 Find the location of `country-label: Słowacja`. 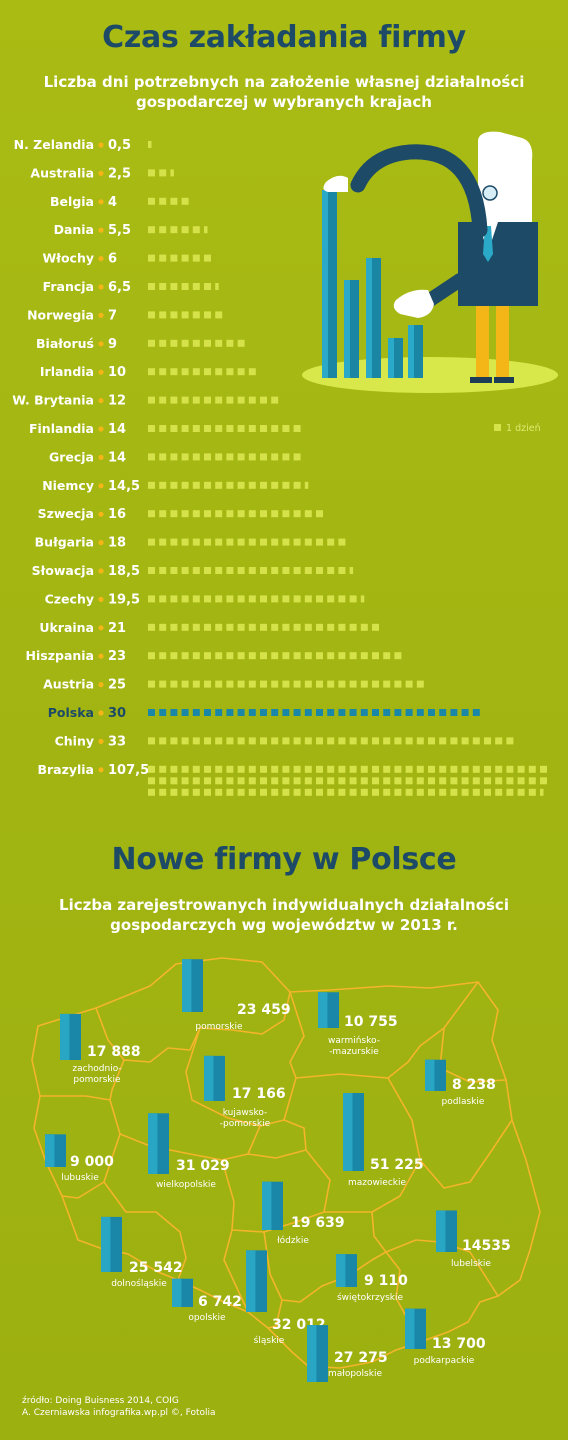

country-label: Słowacja is located at coordinates (63, 570).